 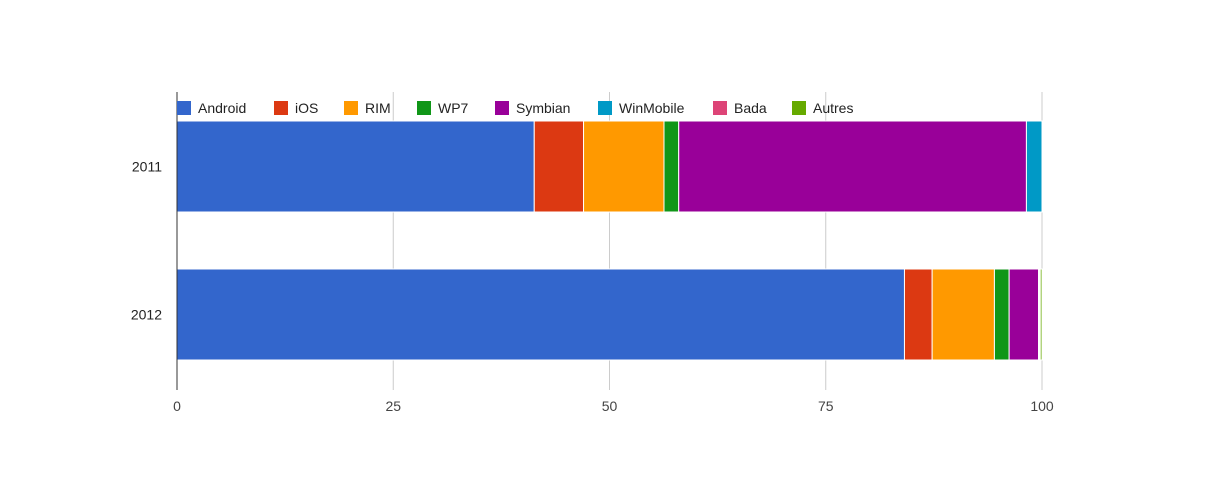 What do you see at coordinates (605, 108) in the screenshot?
I see `legend-swatch-winmobile` at bounding box center [605, 108].